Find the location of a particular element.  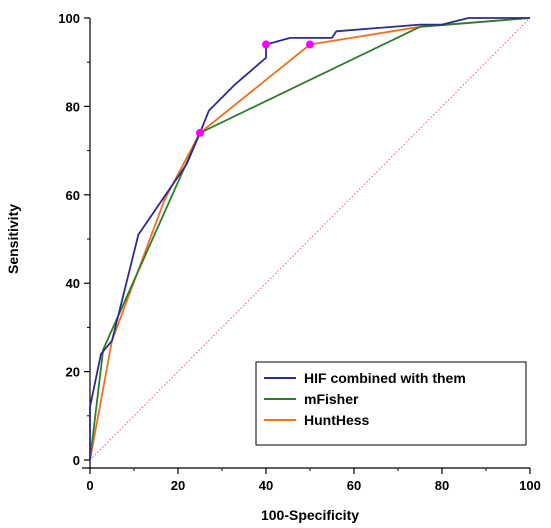

legend-label: HuntHess is located at coordinates (337, 420).